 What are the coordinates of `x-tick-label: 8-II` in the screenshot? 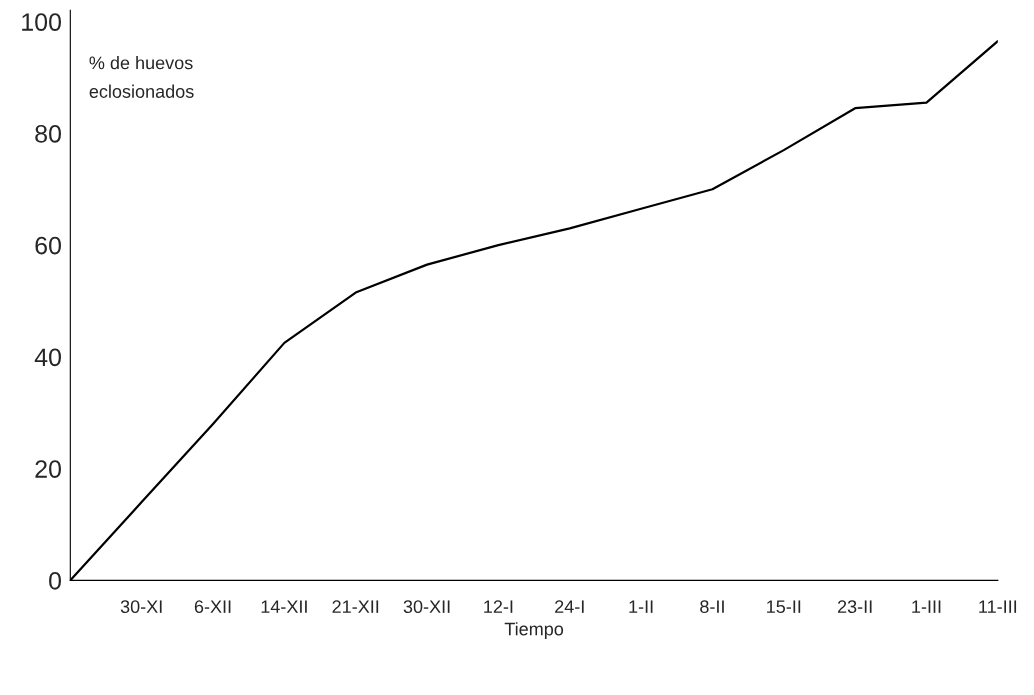 It's located at (712, 607).